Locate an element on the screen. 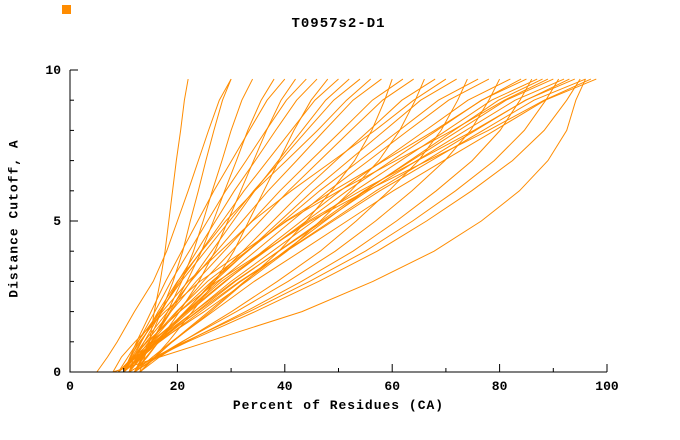  x-tick-label: 20 is located at coordinates (178, 386).